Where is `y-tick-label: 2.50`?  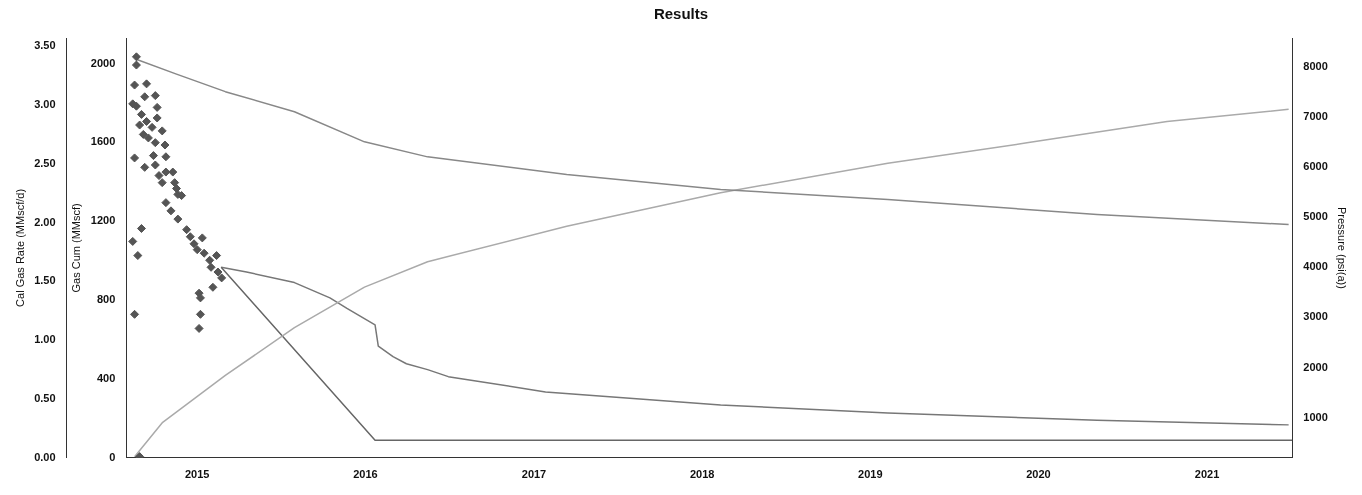
y-tick-label: 2.50 is located at coordinates (45, 162).